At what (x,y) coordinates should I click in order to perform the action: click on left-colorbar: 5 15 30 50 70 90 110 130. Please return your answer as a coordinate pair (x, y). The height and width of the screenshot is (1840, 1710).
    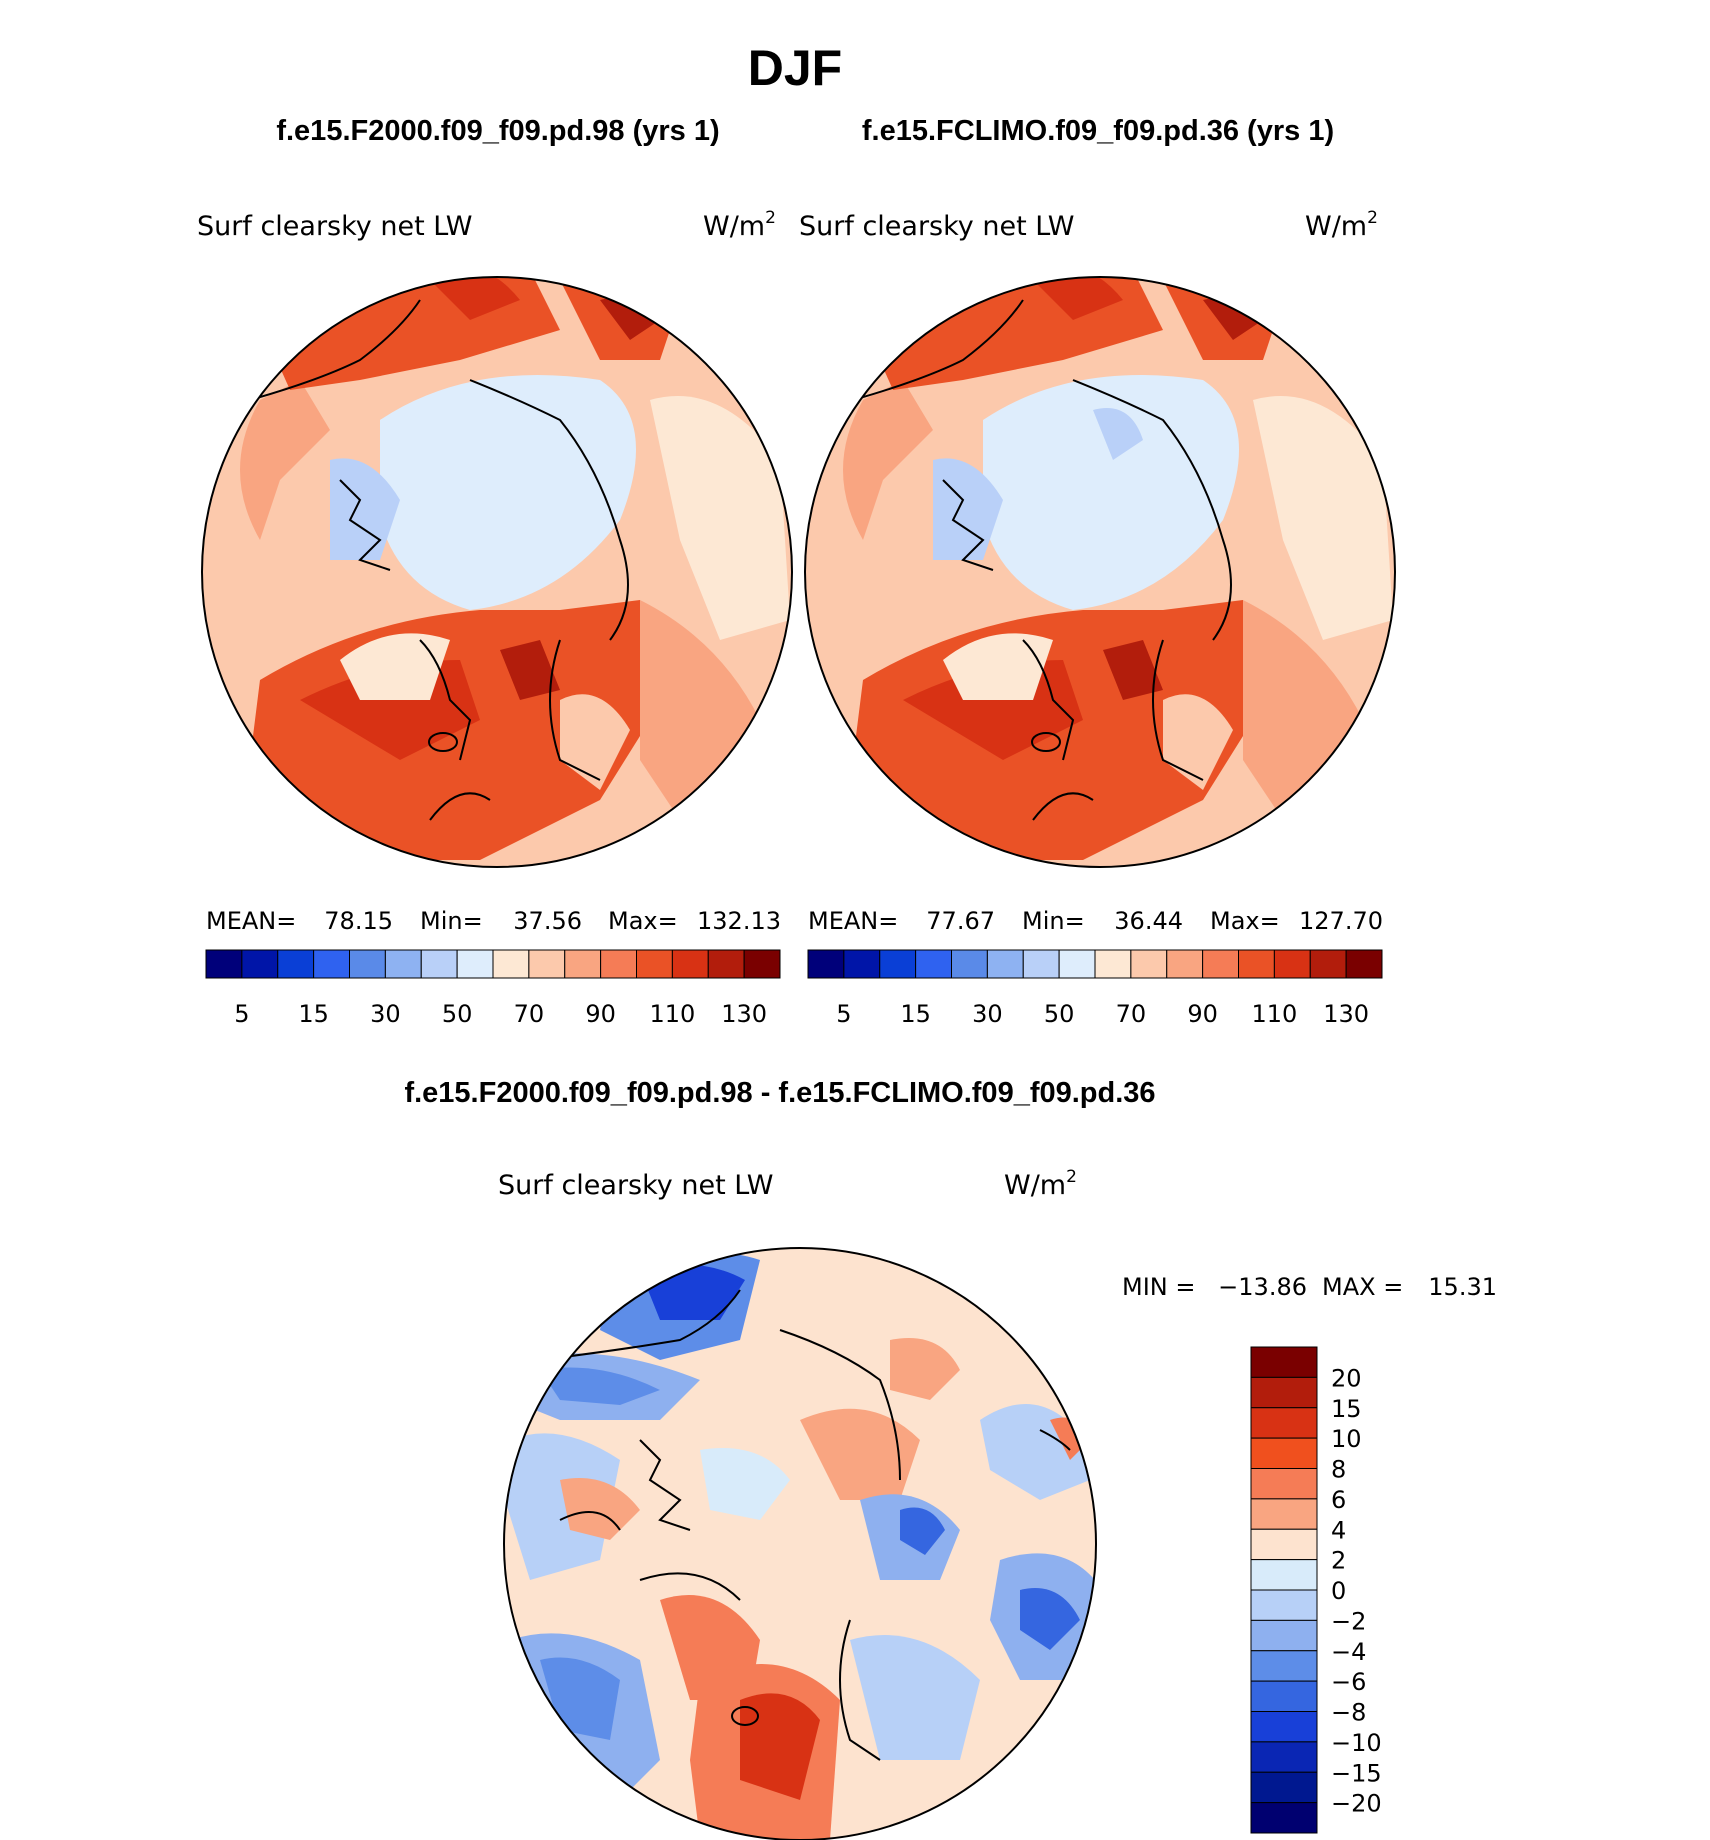
    Looking at the image, I should click on (493, 988).